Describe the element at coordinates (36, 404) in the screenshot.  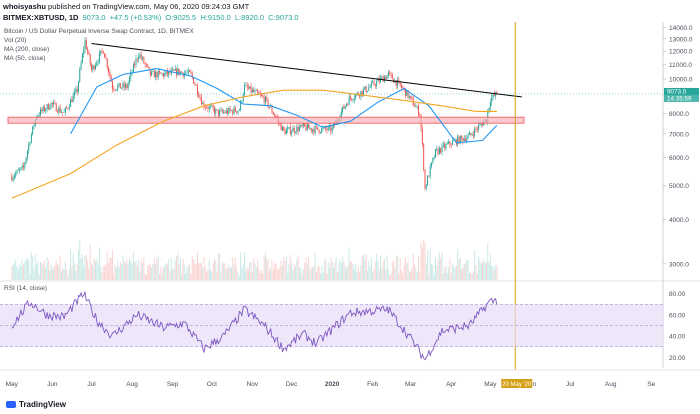
I see `tradingview-logo: TradingView` at that location.